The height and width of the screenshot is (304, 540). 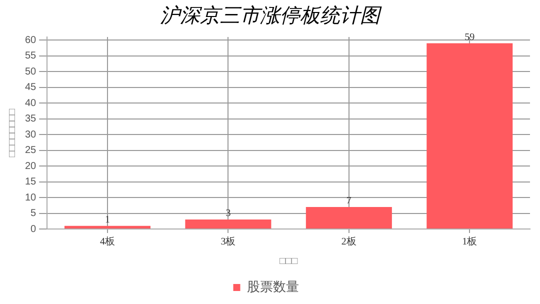 What do you see at coordinates (470, 242) in the screenshot?
I see `x-tick-label: 1板` at bounding box center [470, 242].